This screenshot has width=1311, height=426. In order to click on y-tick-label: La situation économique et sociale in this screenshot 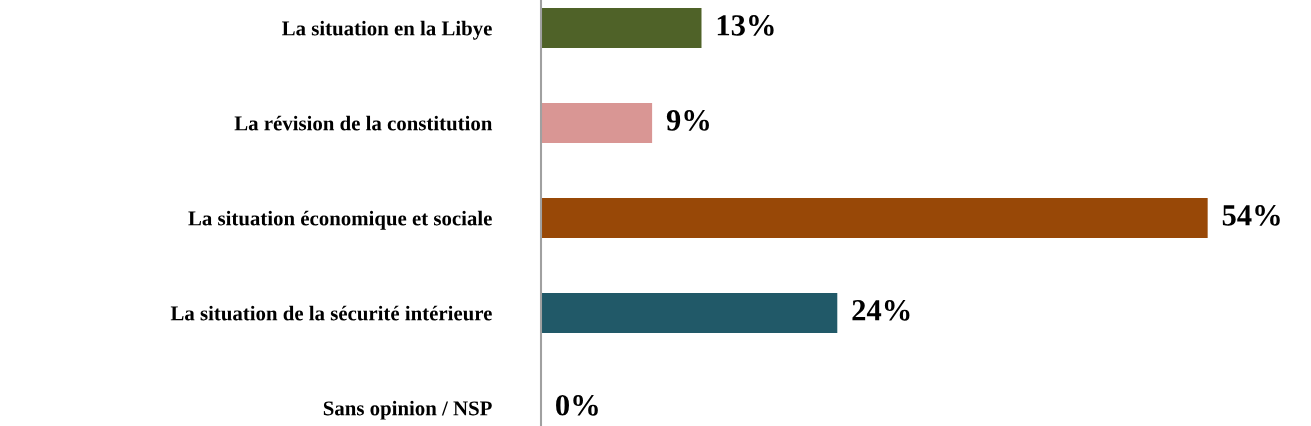, I will do `click(340, 220)`.